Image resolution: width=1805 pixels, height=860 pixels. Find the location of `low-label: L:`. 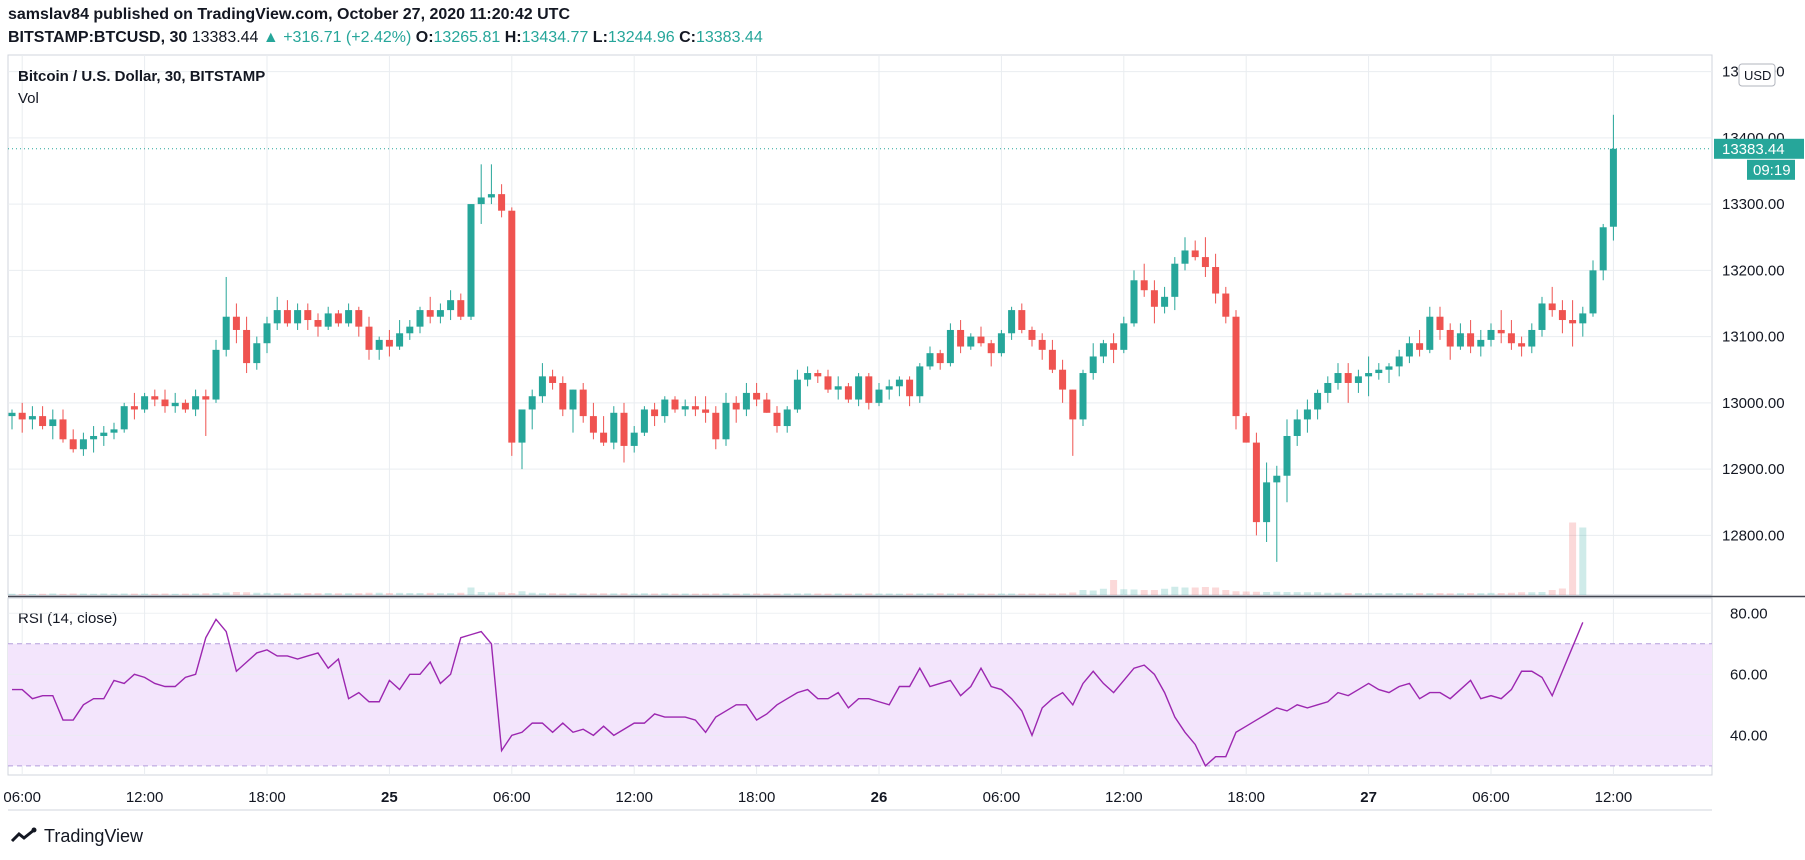

low-label: L: is located at coordinates (600, 37).